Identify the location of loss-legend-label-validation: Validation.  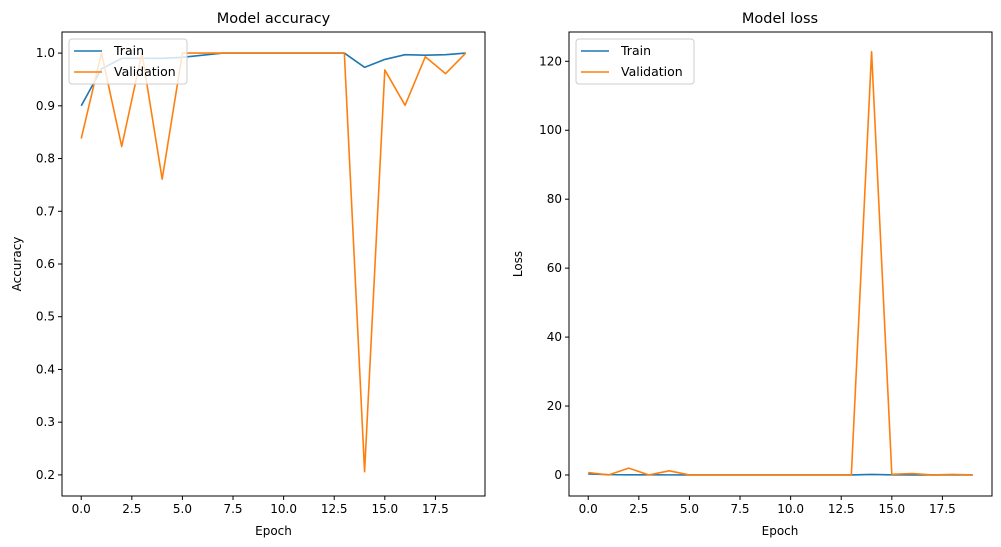
(652, 71).